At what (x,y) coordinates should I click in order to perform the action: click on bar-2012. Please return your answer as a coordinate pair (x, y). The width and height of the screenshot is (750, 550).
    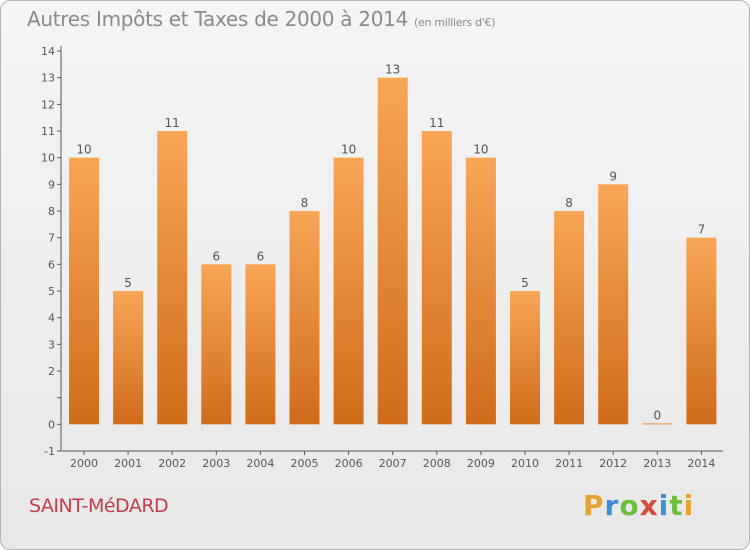
    Looking at the image, I should click on (613, 304).